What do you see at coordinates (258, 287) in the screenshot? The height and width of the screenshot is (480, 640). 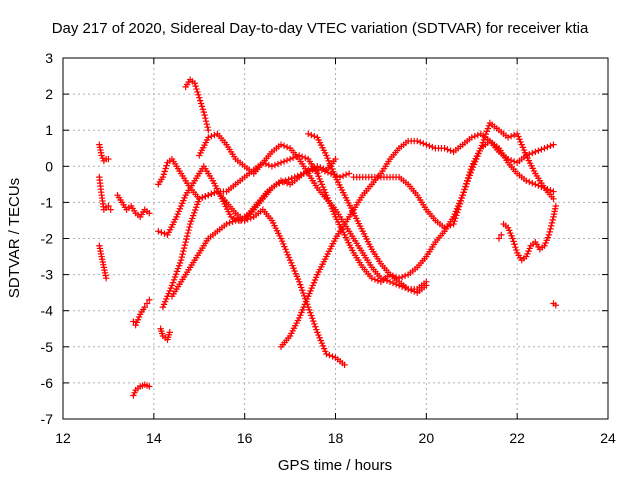 I see `series-arc-m` at bounding box center [258, 287].